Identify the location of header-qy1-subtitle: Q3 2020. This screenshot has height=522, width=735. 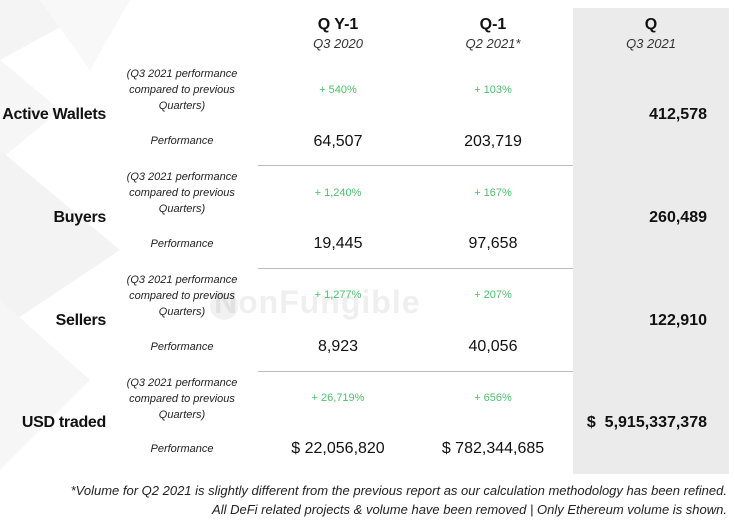
(338, 43).